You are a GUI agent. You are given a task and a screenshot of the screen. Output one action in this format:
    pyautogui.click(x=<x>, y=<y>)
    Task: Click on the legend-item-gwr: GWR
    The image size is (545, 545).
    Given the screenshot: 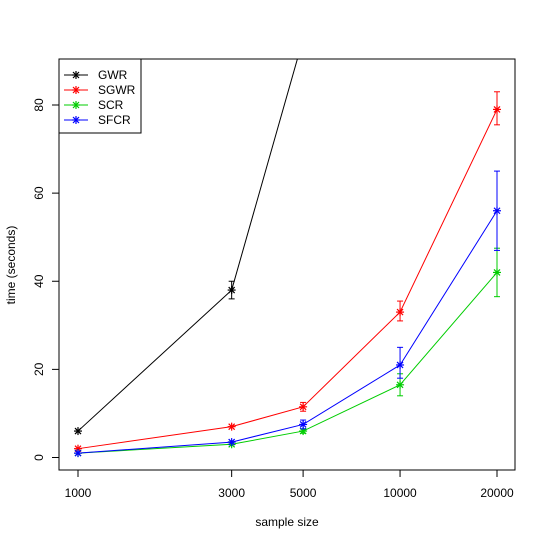 What is the action you would take?
    pyautogui.click(x=96, y=75)
    